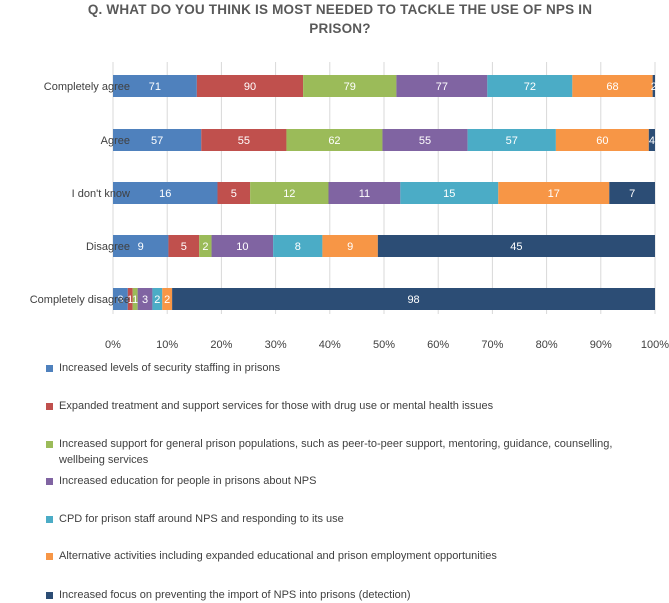 The height and width of the screenshot is (603, 669). I want to click on data-label: 72, so click(530, 87).